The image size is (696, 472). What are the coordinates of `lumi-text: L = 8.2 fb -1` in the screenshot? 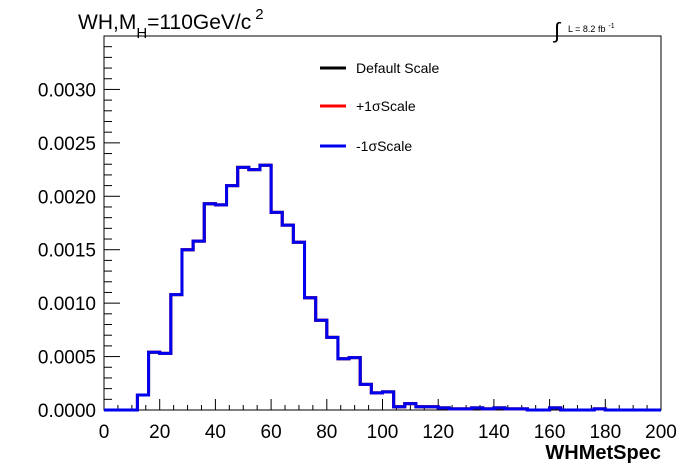 It's located at (591, 28).